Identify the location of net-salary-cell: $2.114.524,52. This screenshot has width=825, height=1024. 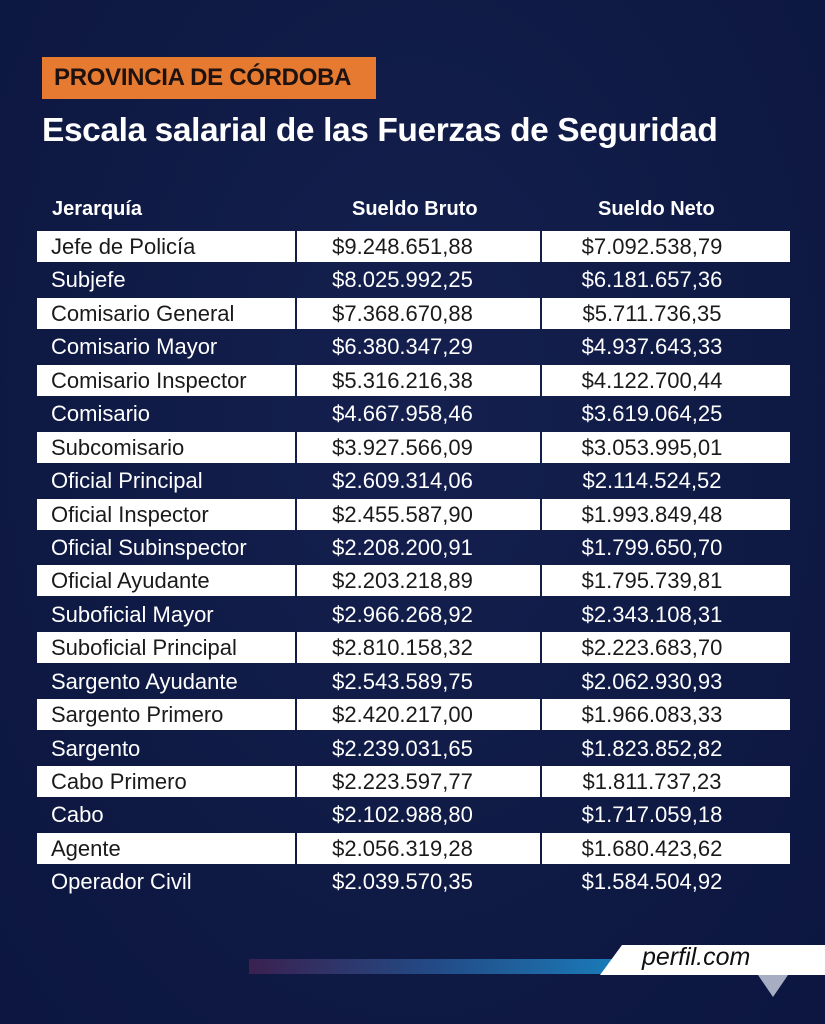
(652, 481).